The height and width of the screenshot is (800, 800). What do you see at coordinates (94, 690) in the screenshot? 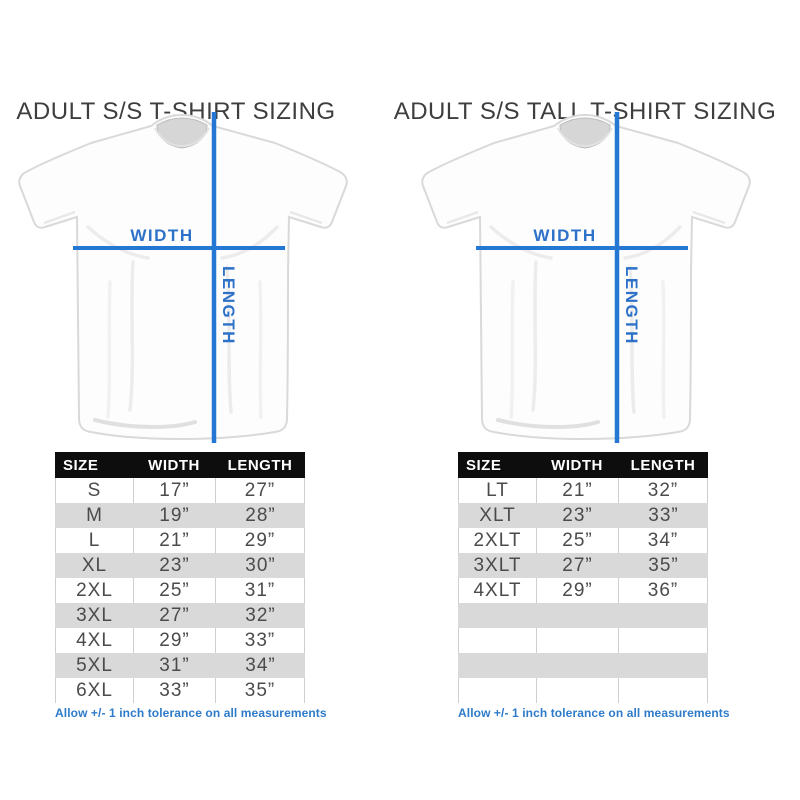
I see `cell-size: 6XL` at bounding box center [94, 690].